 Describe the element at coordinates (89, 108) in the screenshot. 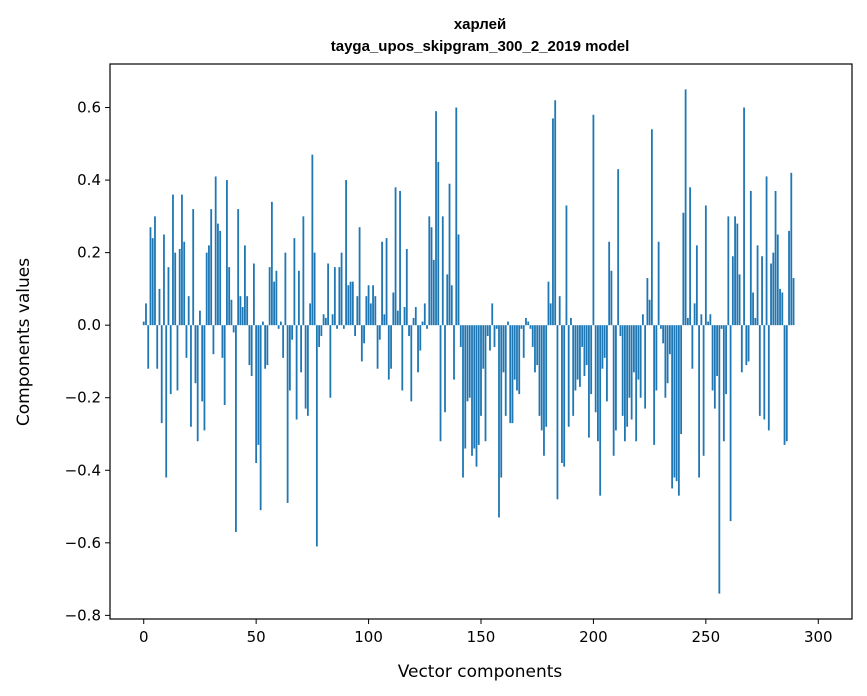

I see `y-tick-label: 0.6` at that location.